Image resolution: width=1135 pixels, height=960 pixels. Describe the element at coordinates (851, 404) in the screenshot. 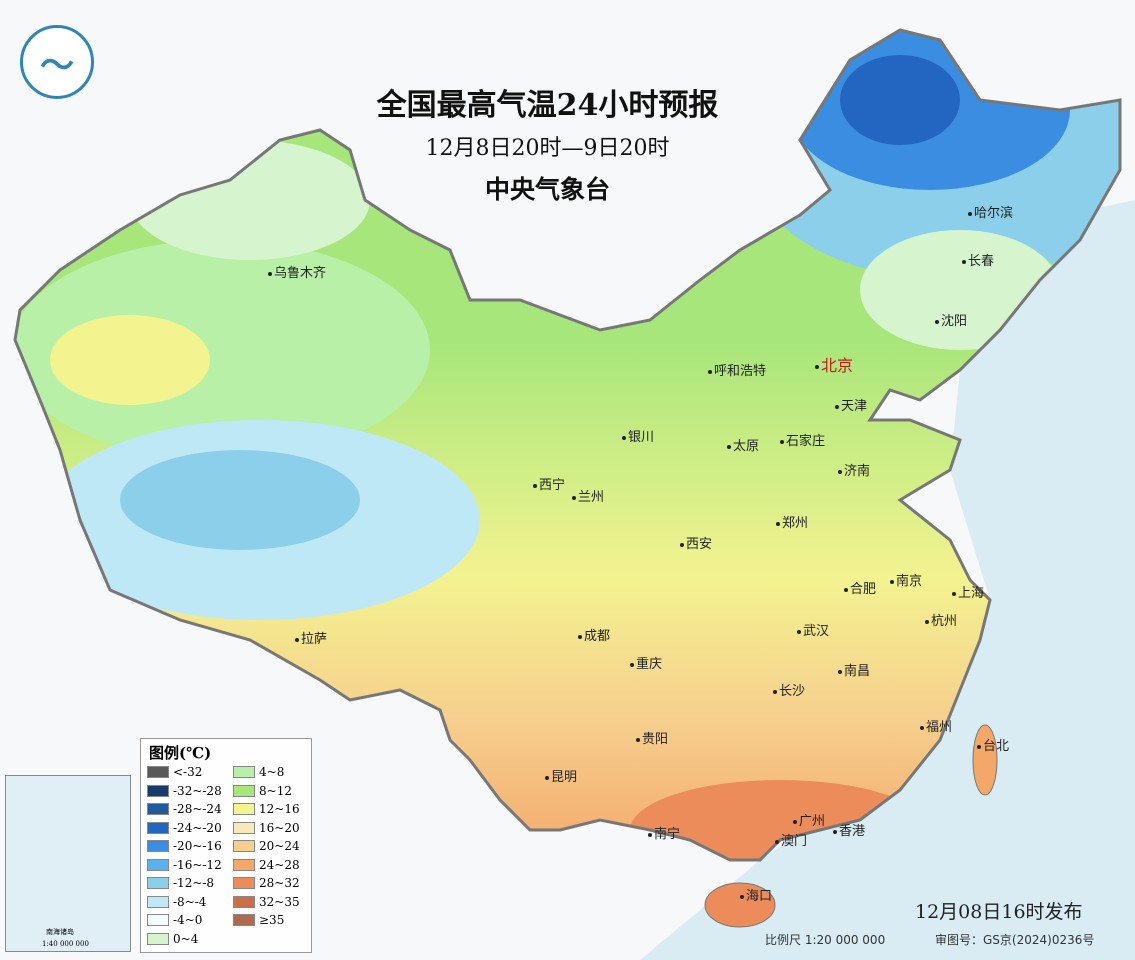

I see `city-label: 天津` at that location.